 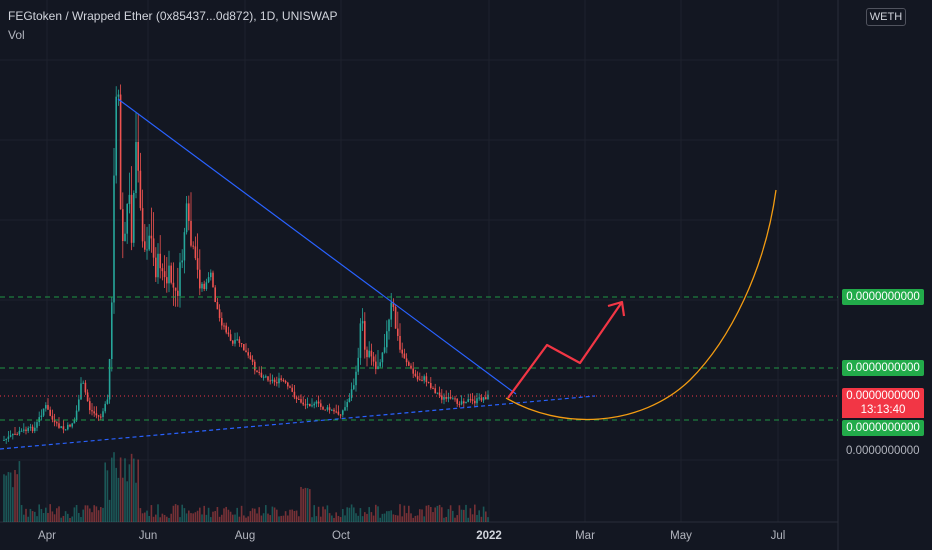 I want to click on x-tick-label: Aug, so click(x=245, y=536).